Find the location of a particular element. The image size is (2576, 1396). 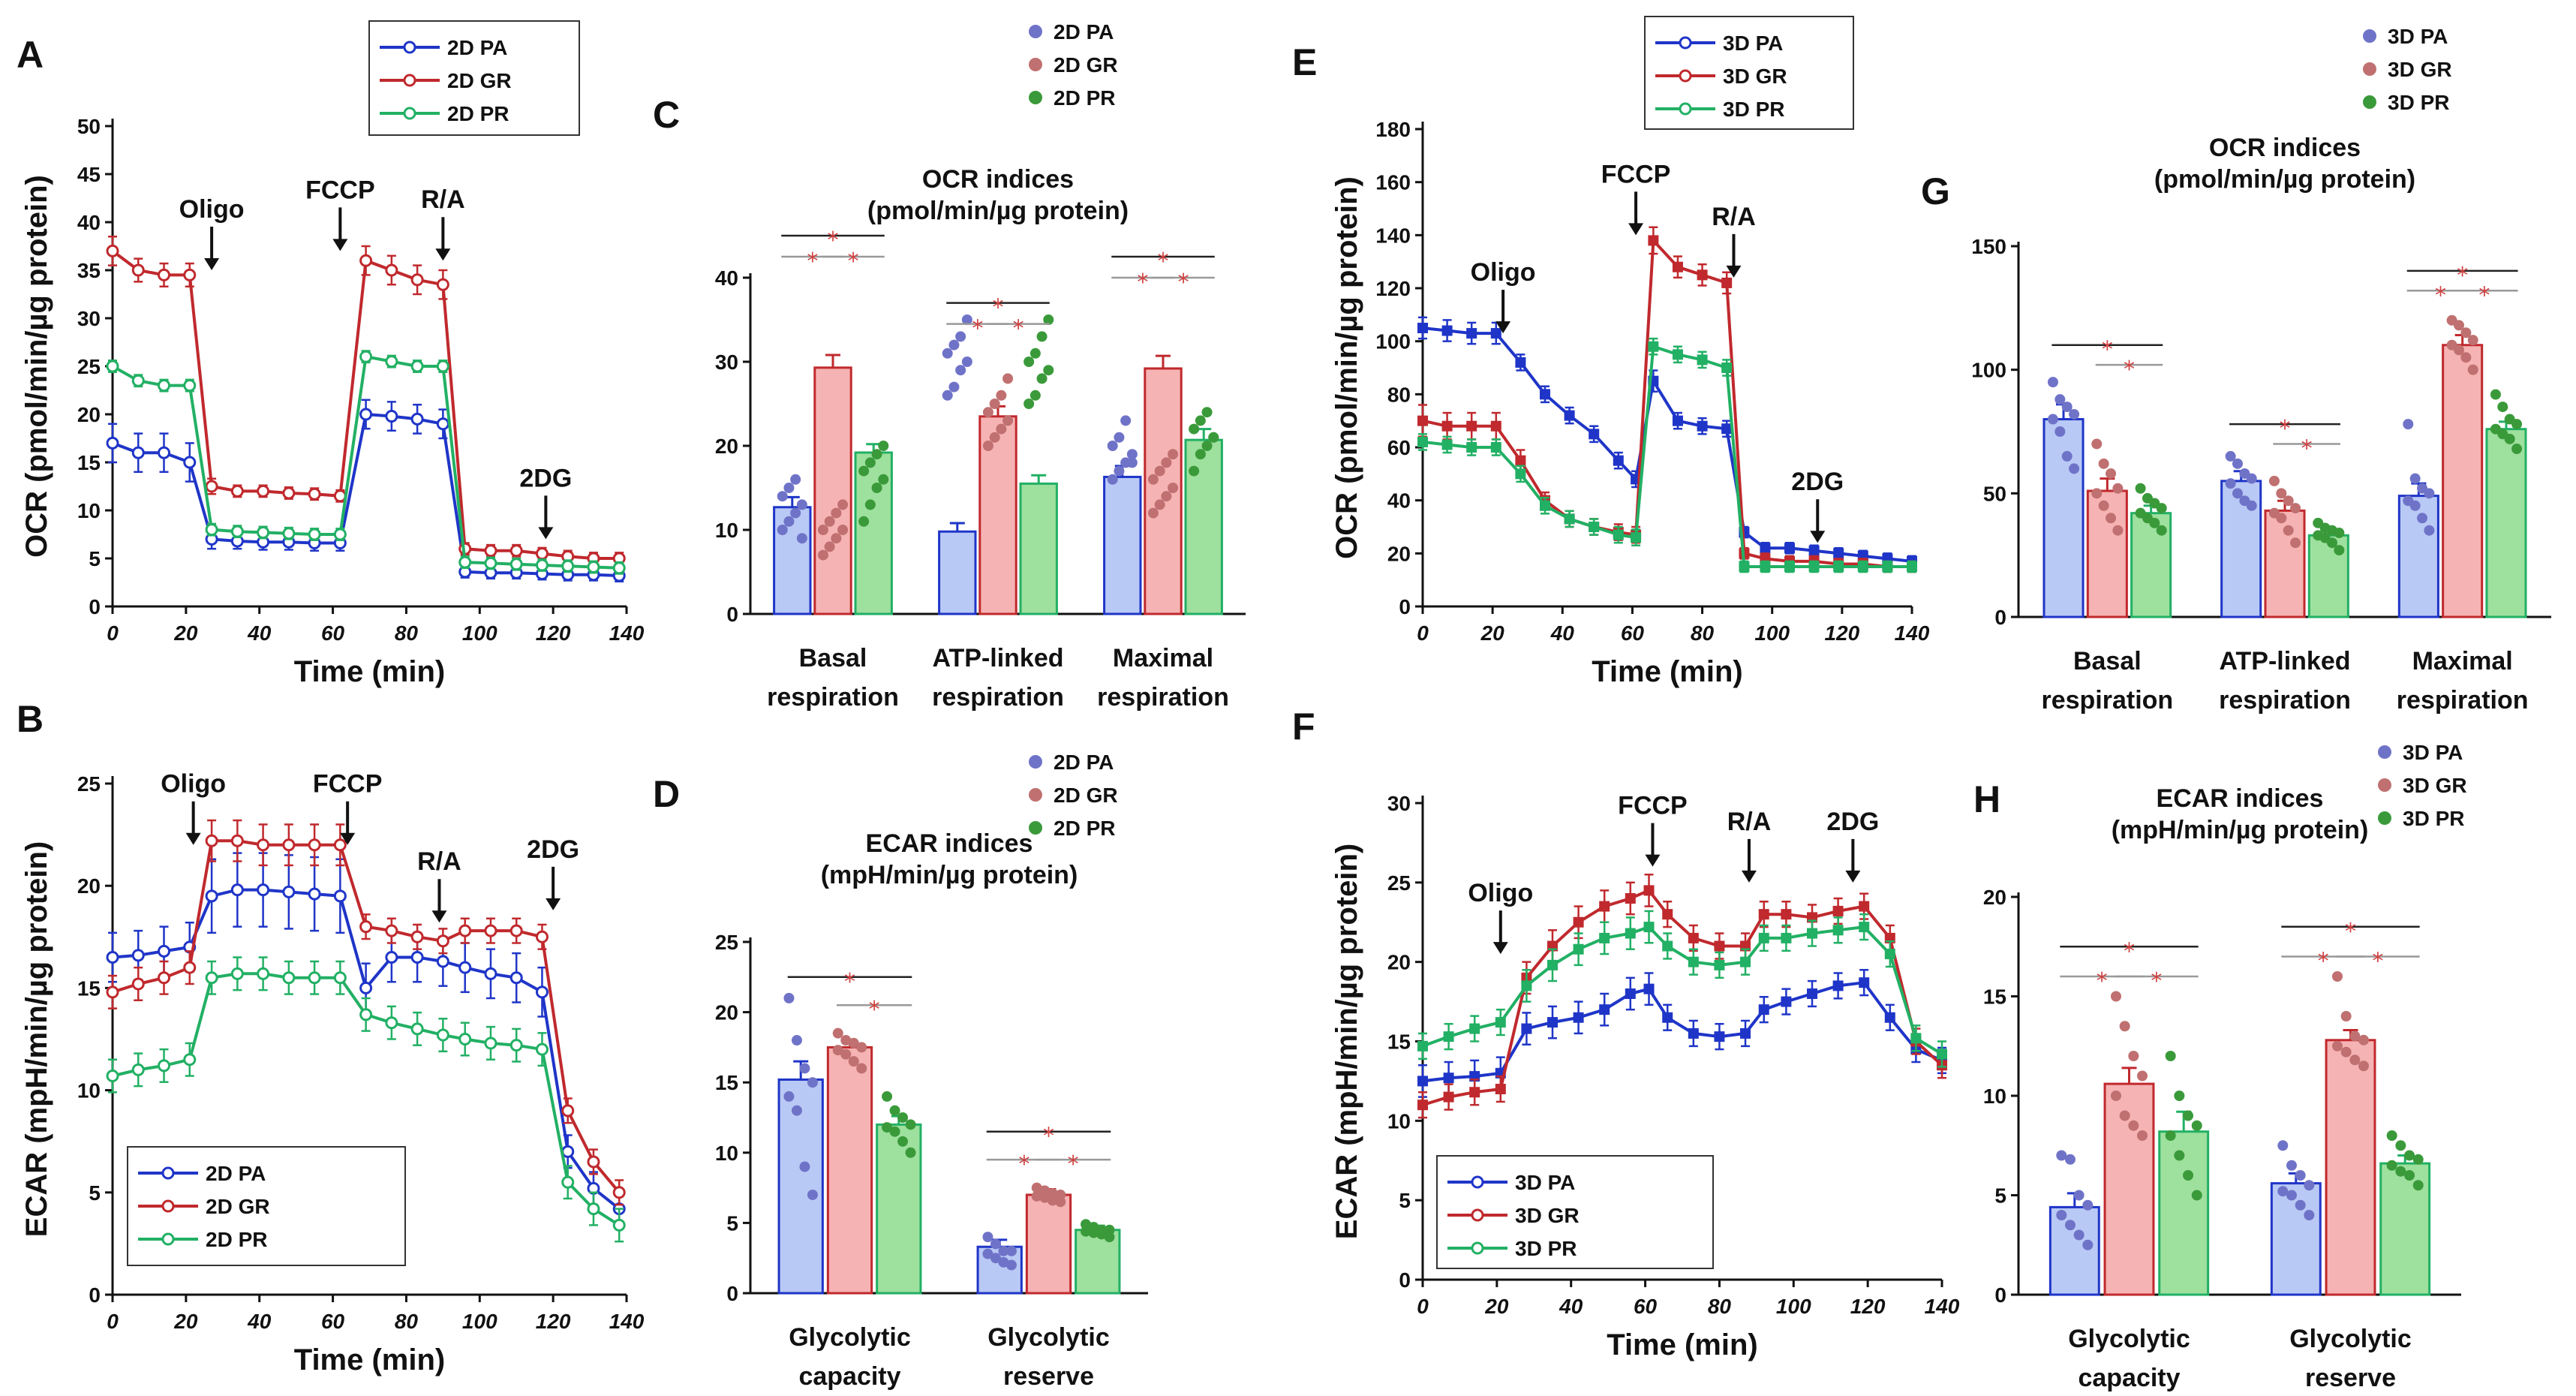

bar-2D-GR is located at coordinates (849, 1161).